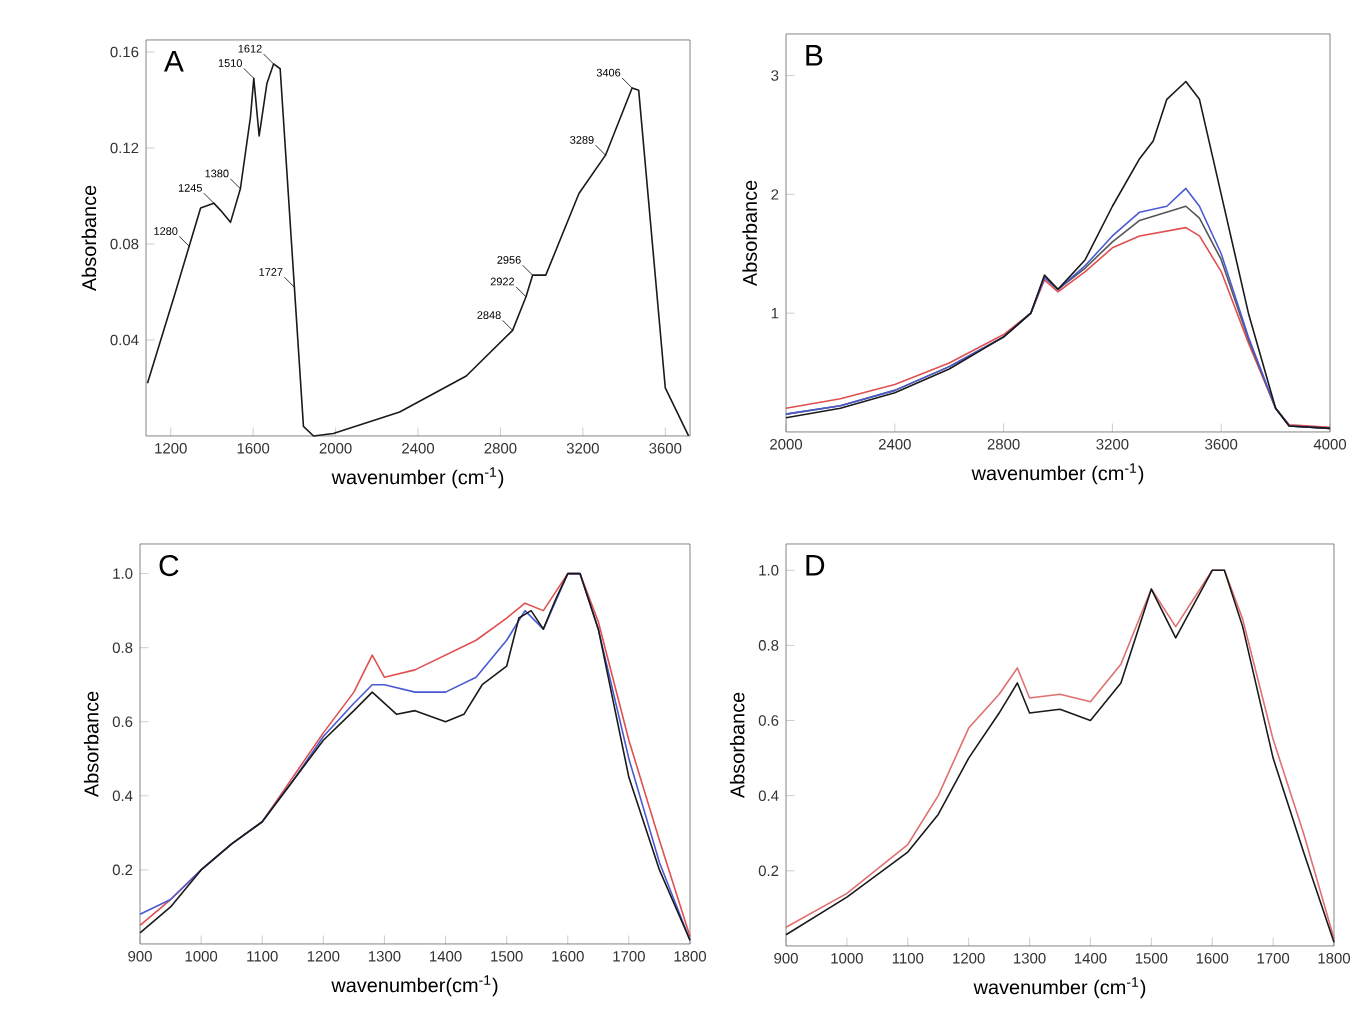 This screenshot has height=1030, width=1364. What do you see at coordinates (815, 565) in the screenshot?
I see `annotation: D` at bounding box center [815, 565].